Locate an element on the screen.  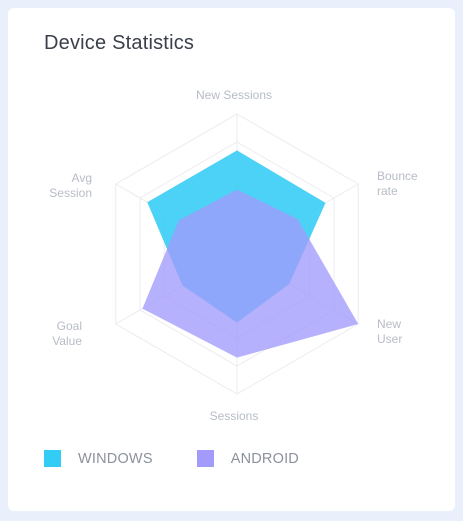
legend-swatch-android is located at coordinates (205, 458).